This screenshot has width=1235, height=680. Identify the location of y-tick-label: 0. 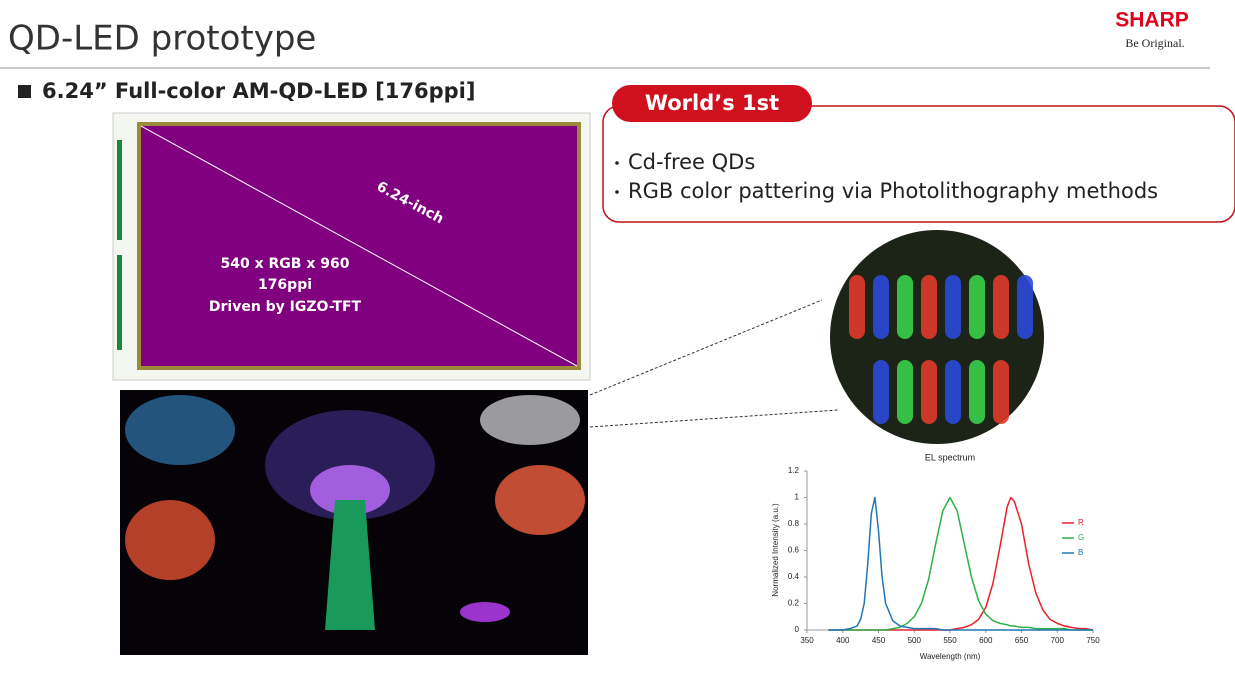
(797, 629).